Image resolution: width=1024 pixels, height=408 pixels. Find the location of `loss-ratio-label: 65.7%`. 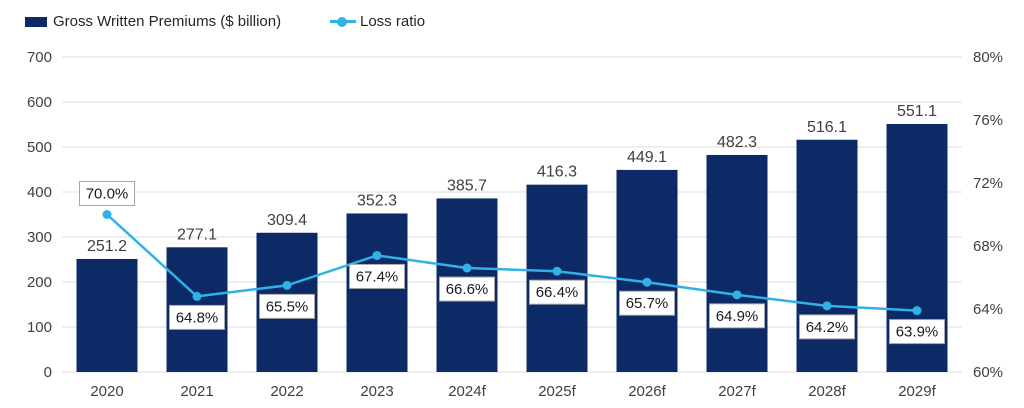

loss-ratio-label: 65.7% is located at coordinates (647, 303).